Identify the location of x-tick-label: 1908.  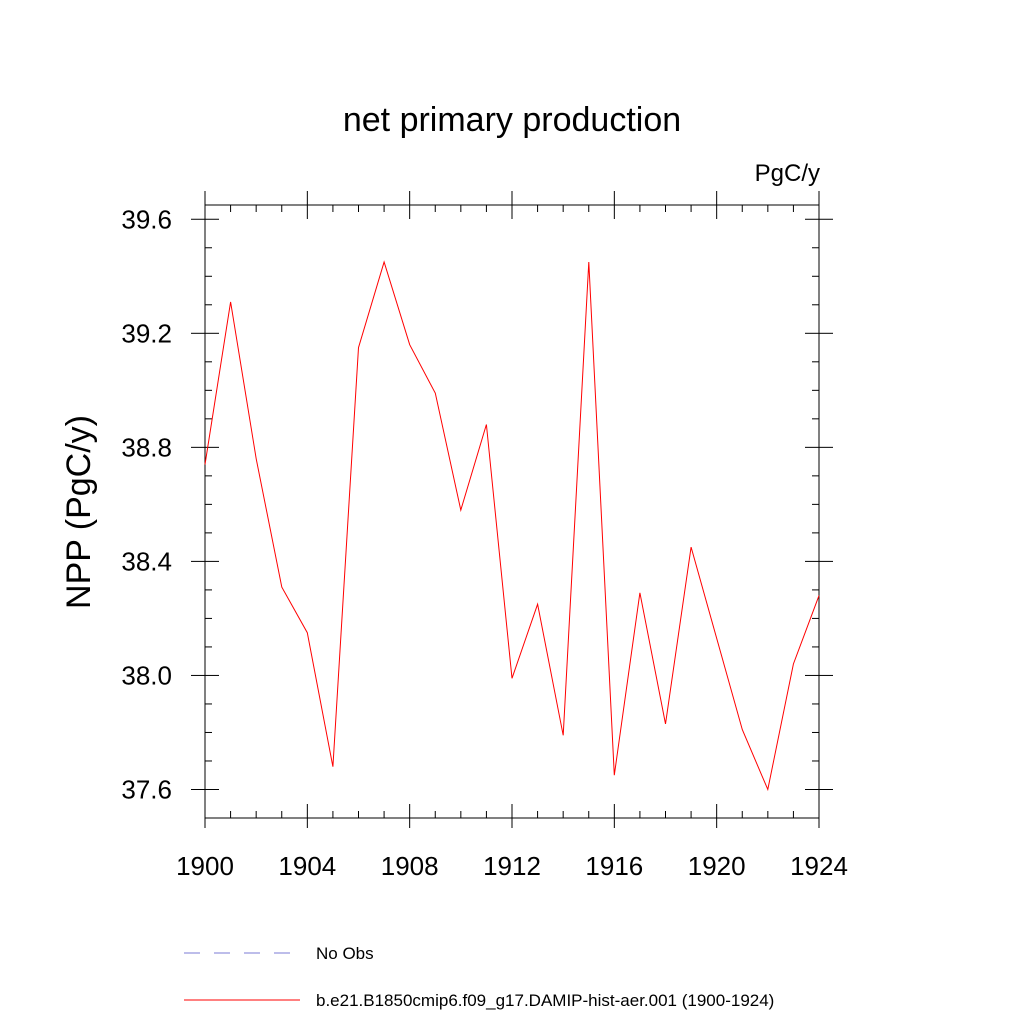
(410, 866).